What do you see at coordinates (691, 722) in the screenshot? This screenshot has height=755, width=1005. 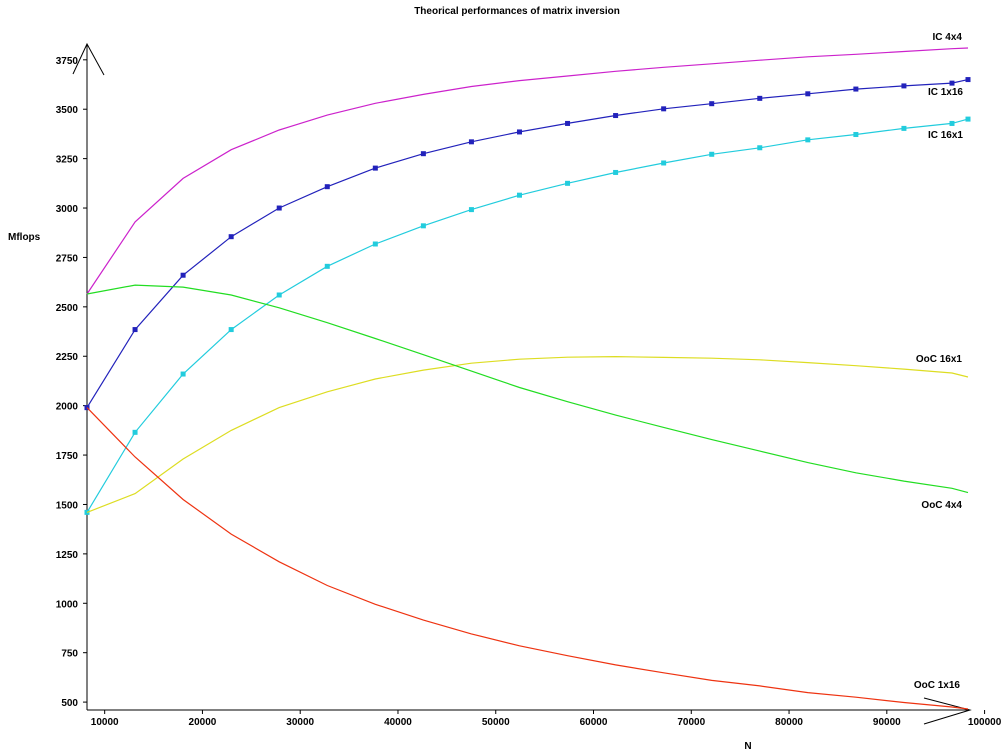 I see `x-tick-label: 70000` at bounding box center [691, 722].